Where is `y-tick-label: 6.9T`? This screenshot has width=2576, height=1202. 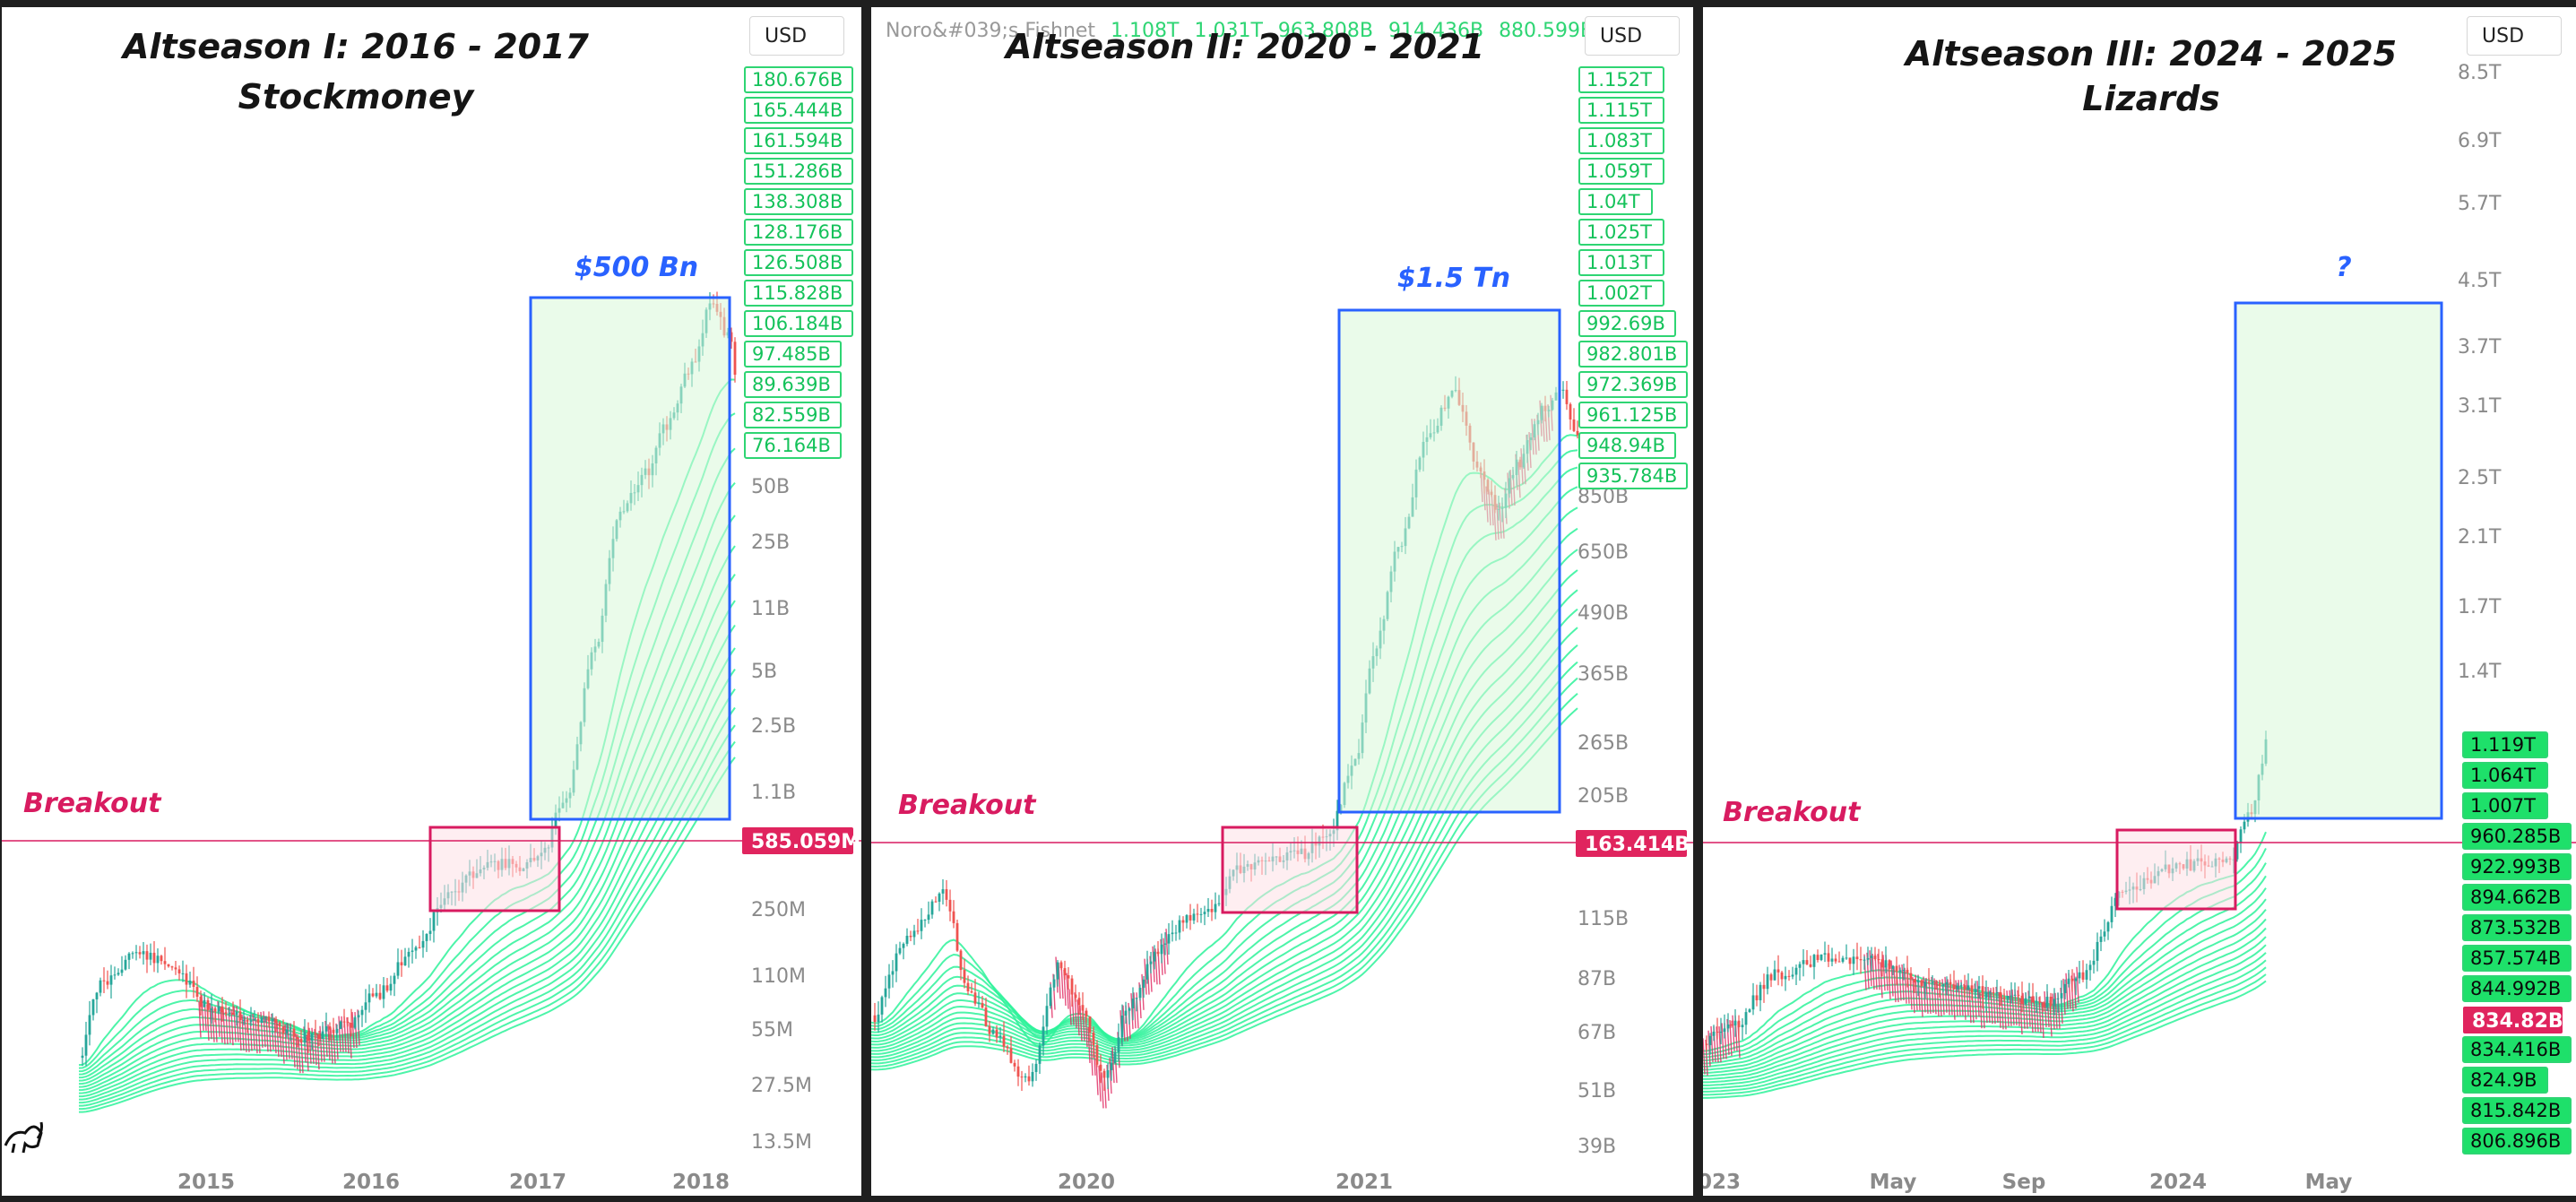
y-tick-label: 6.9T is located at coordinates (2480, 141).